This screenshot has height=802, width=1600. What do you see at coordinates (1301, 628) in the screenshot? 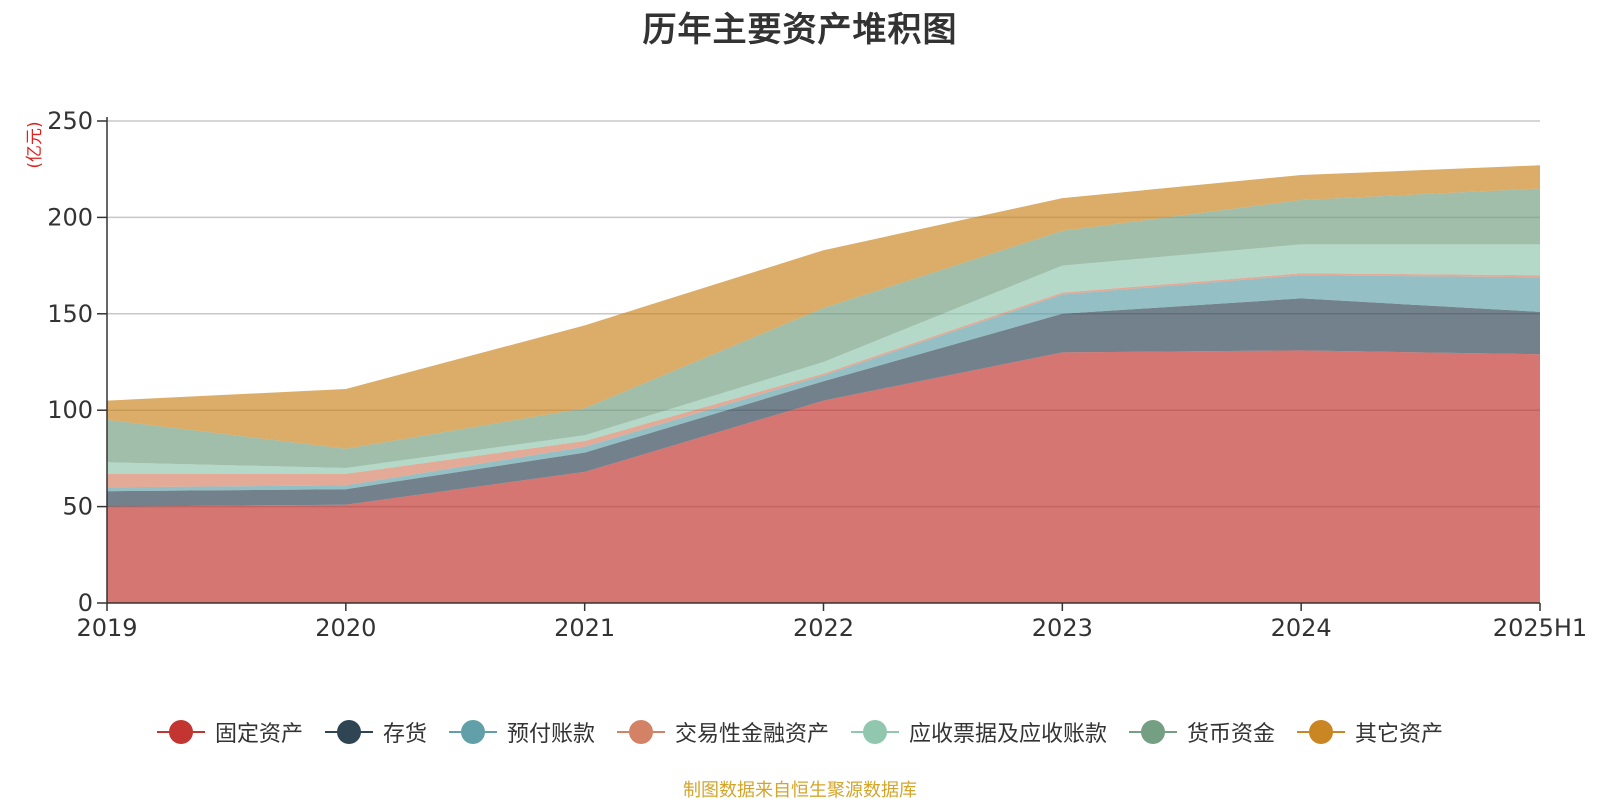
I see `x-tick-label: 2024` at bounding box center [1301, 628].